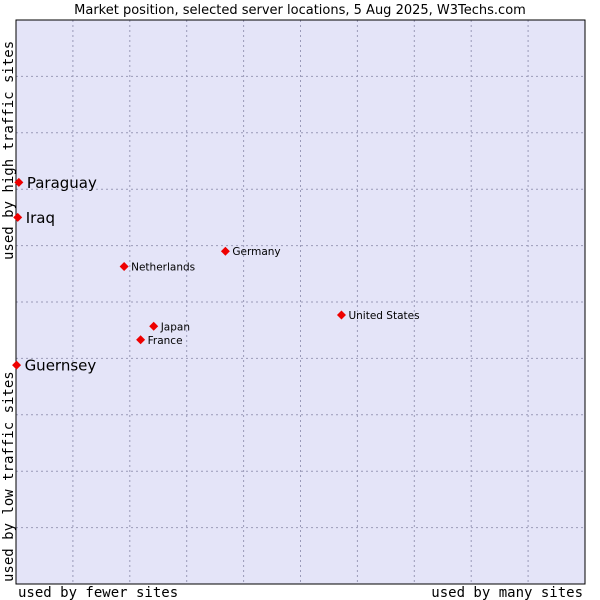  What do you see at coordinates (383, 316) in the screenshot?
I see `point-label: United States` at bounding box center [383, 316].